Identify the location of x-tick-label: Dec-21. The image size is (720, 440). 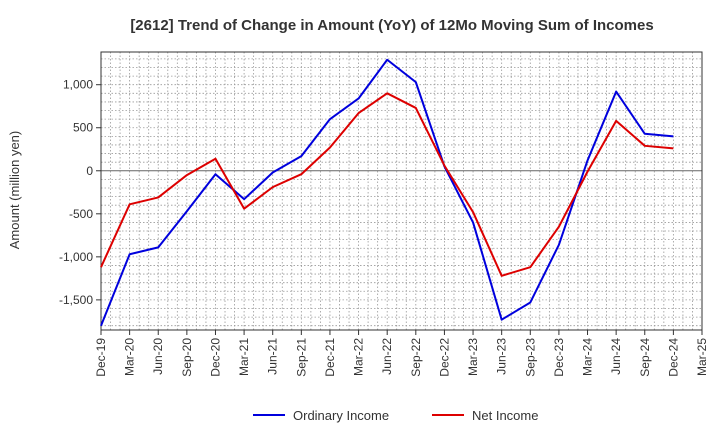
(330, 357).